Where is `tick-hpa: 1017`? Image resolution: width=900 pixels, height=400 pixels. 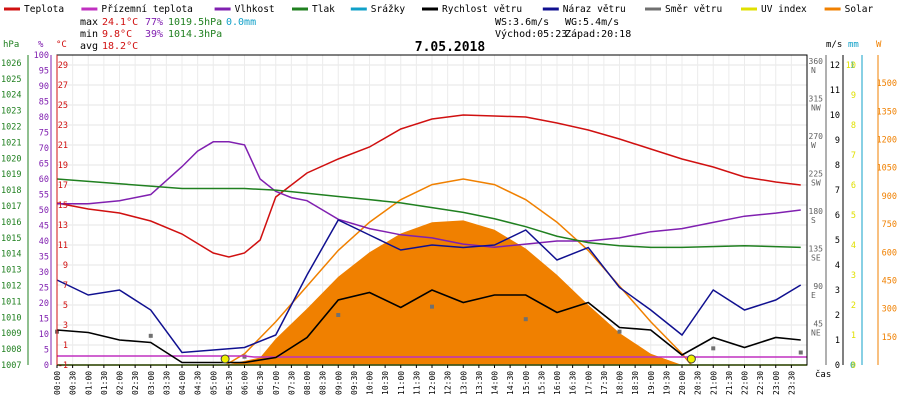
tick-hpa: 1017 is located at coordinates (11, 207).